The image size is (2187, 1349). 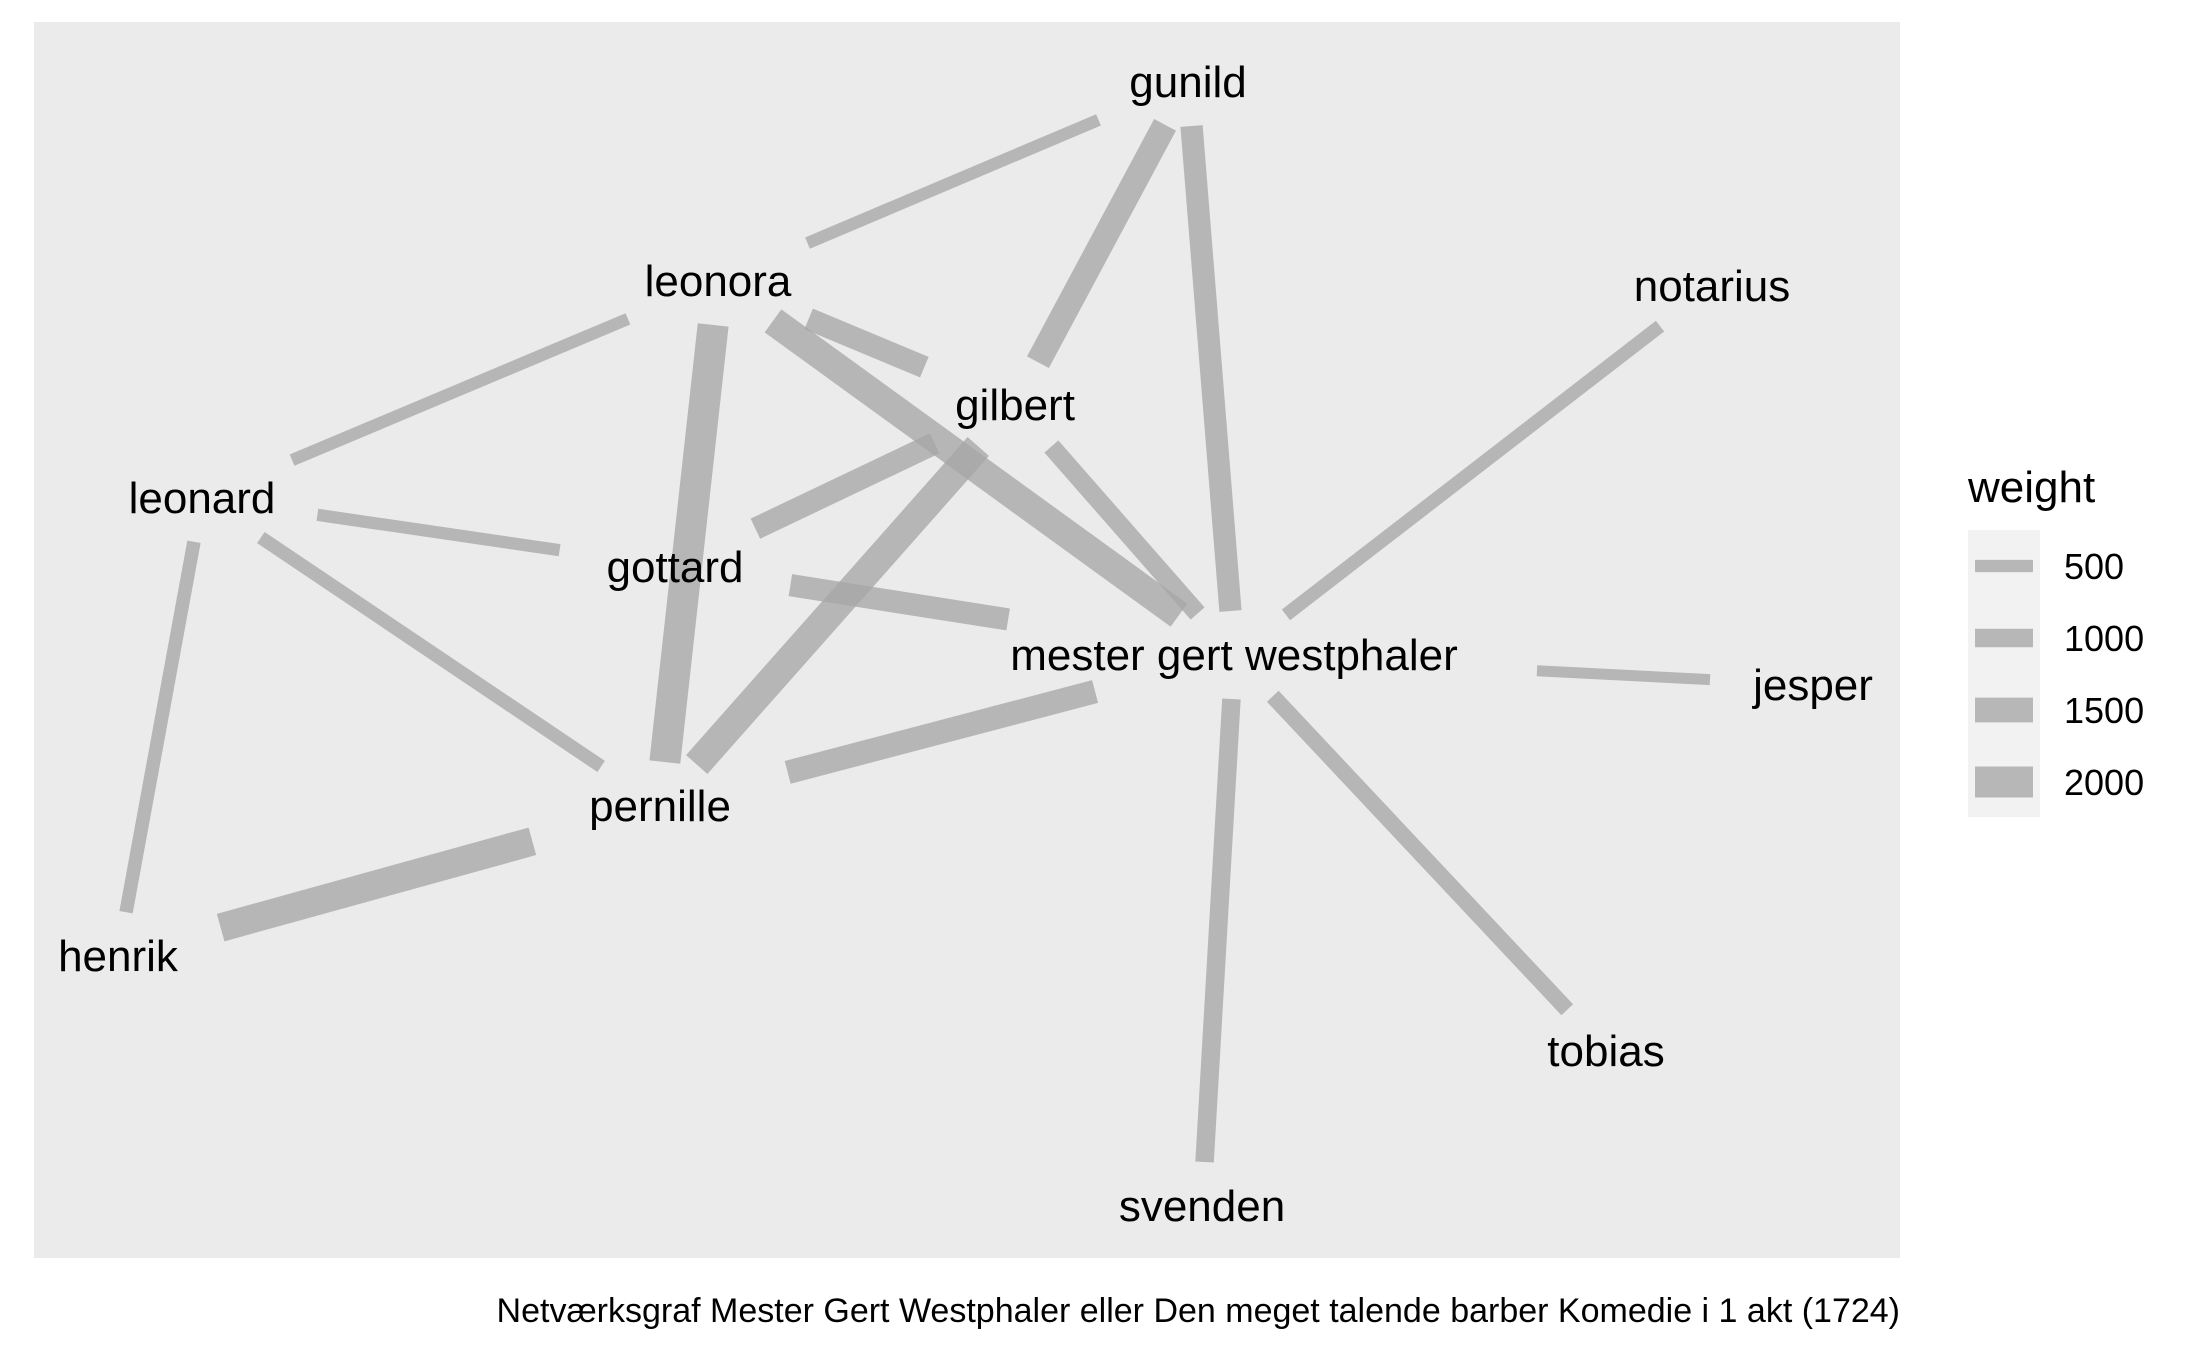 I want to click on node-label-mester: mester gert westphaler, so click(x=1234, y=655).